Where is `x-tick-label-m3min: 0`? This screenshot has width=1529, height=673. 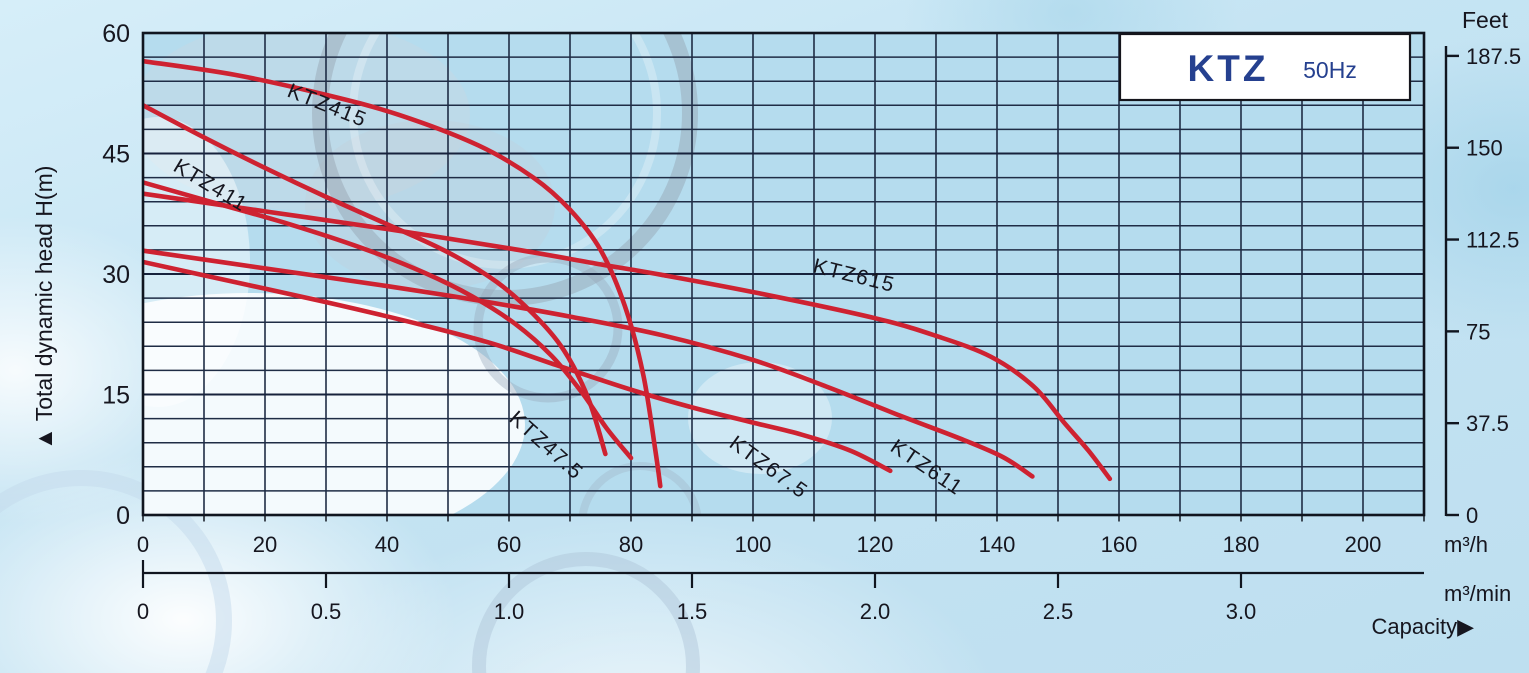
x-tick-label-m3min: 0 is located at coordinates (143, 611).